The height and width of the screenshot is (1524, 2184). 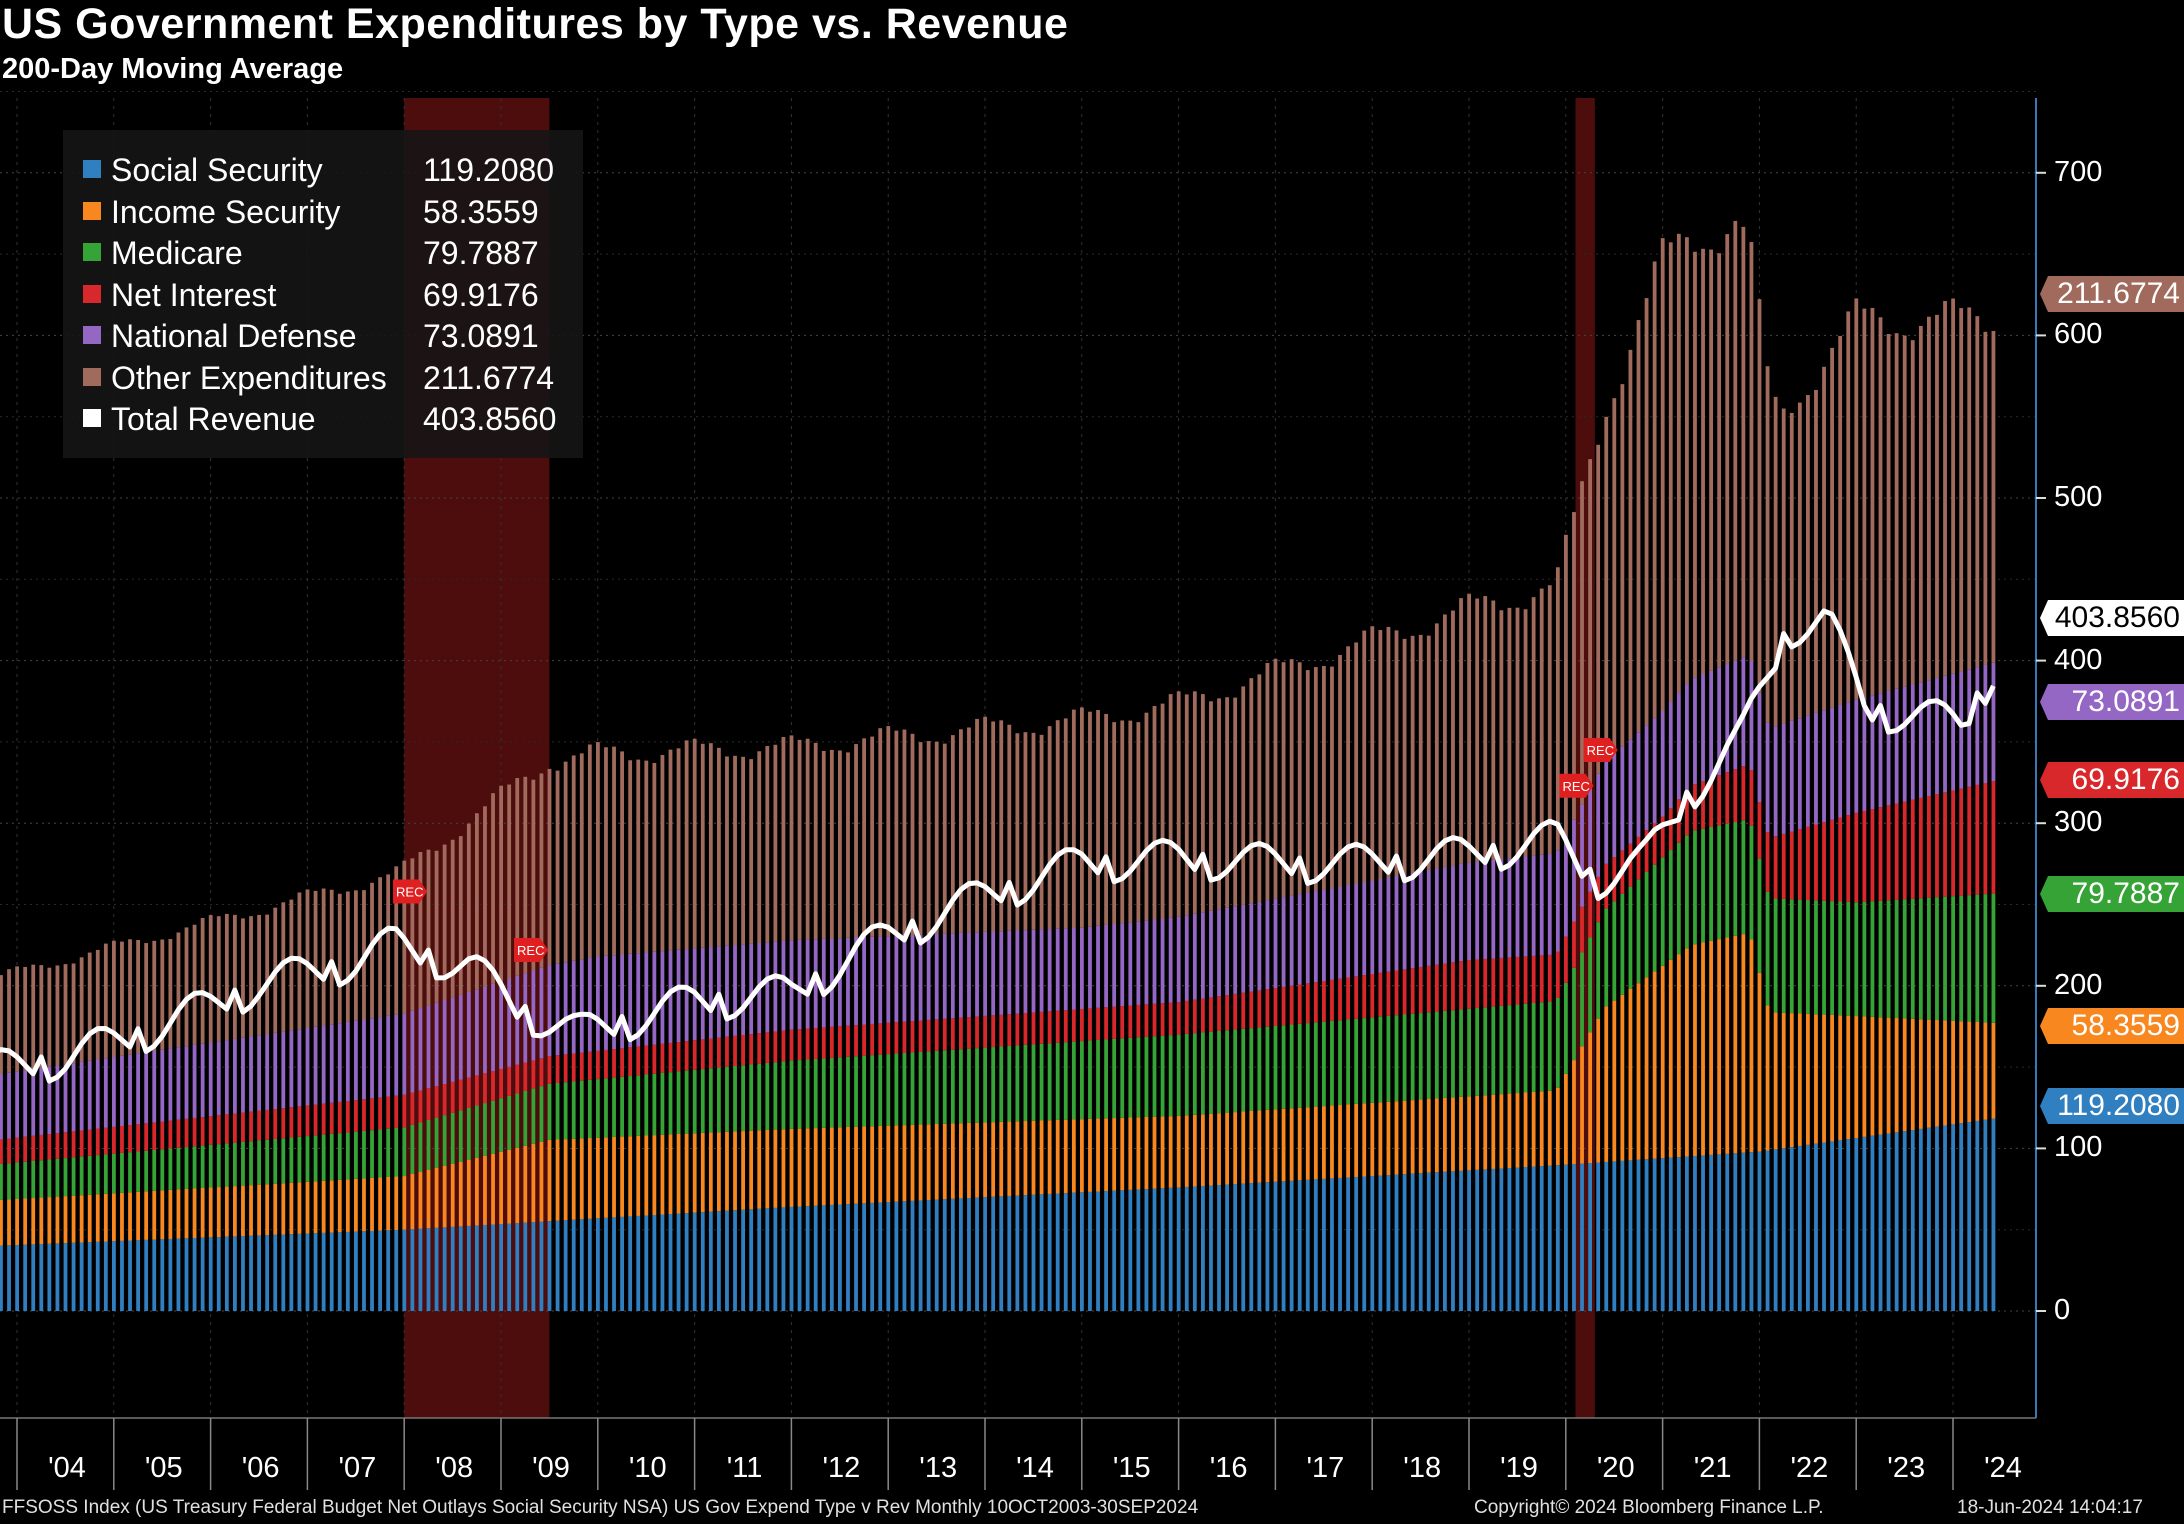 I want to click on recession-marker, so click(x=1576, y=785).